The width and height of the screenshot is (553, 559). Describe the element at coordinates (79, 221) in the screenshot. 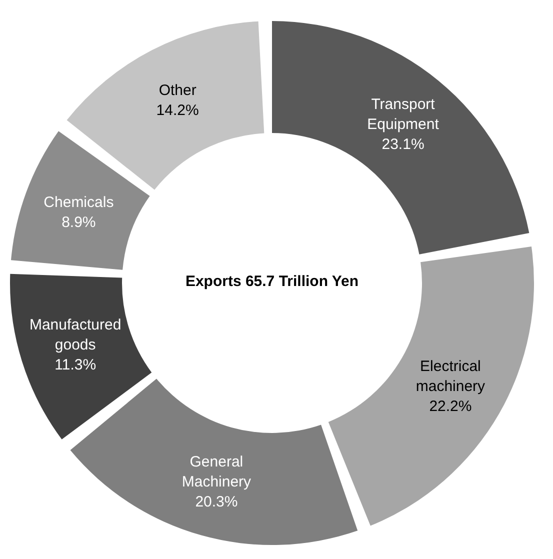

I see `data-label: 8.9%` at that location.